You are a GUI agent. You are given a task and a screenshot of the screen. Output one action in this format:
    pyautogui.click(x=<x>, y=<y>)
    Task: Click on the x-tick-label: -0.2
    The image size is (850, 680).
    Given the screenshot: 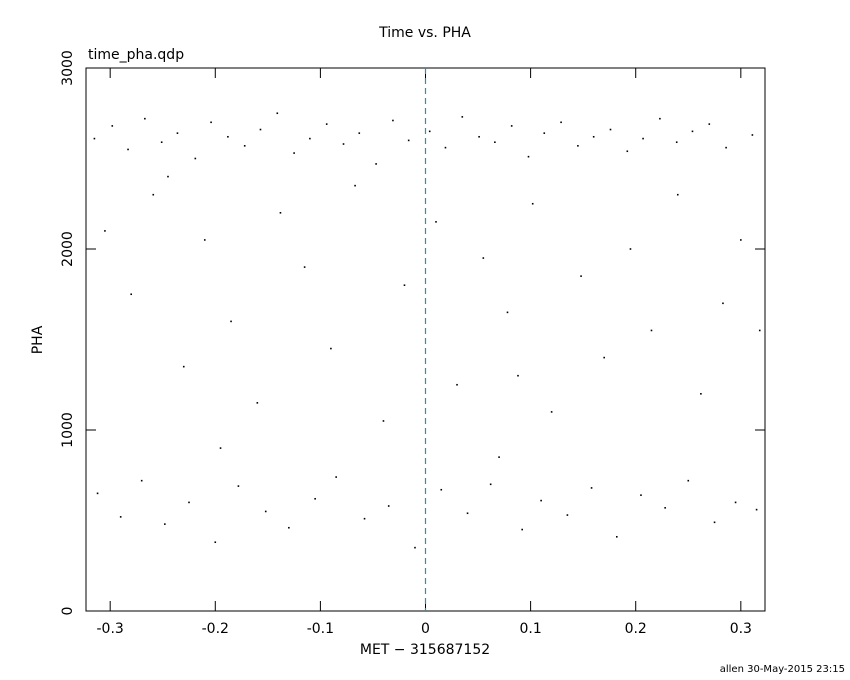 What is the action you would take?
    pyautogui.click(x=215, y=629)
    